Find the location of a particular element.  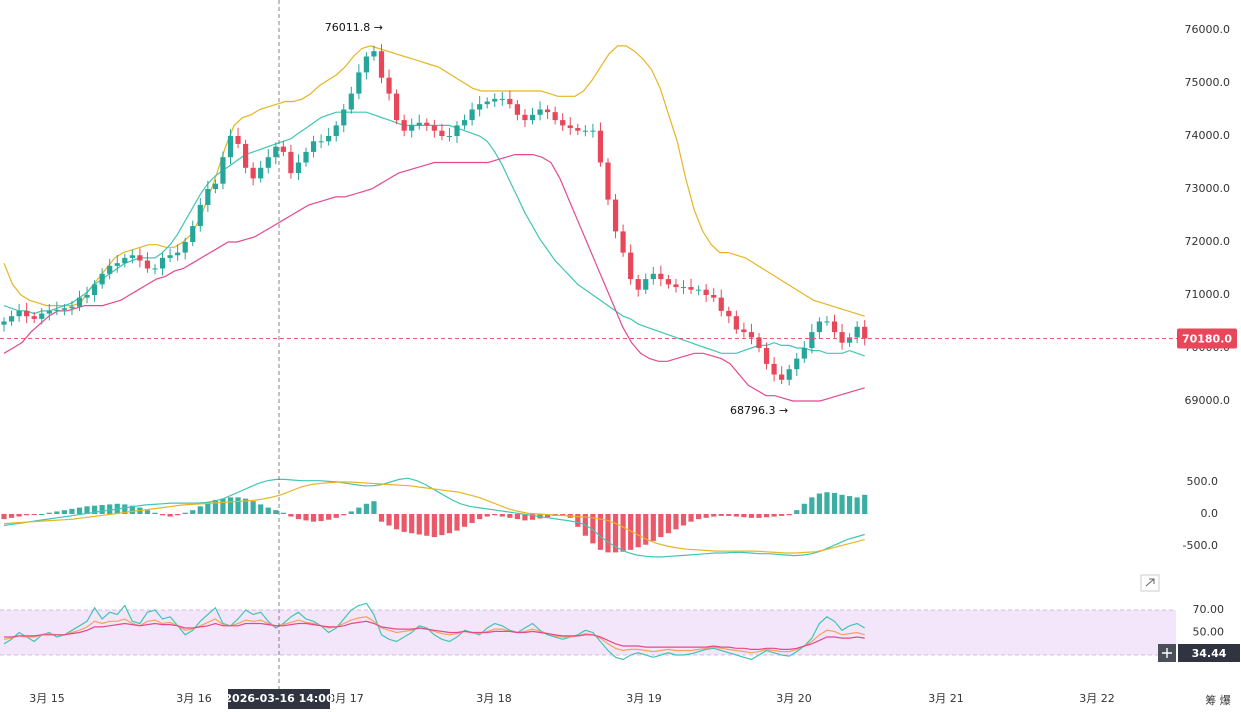

time-axis-tick: 3月 15 is located at coordinates (47, 698).